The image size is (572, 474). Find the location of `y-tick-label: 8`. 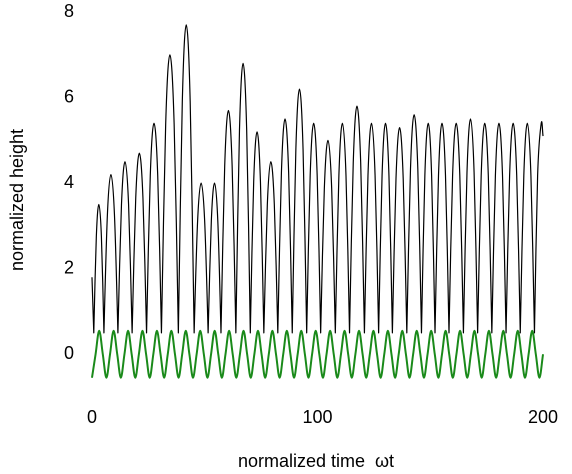

y-tick-label: 8 is located at coordinates (69, 11).